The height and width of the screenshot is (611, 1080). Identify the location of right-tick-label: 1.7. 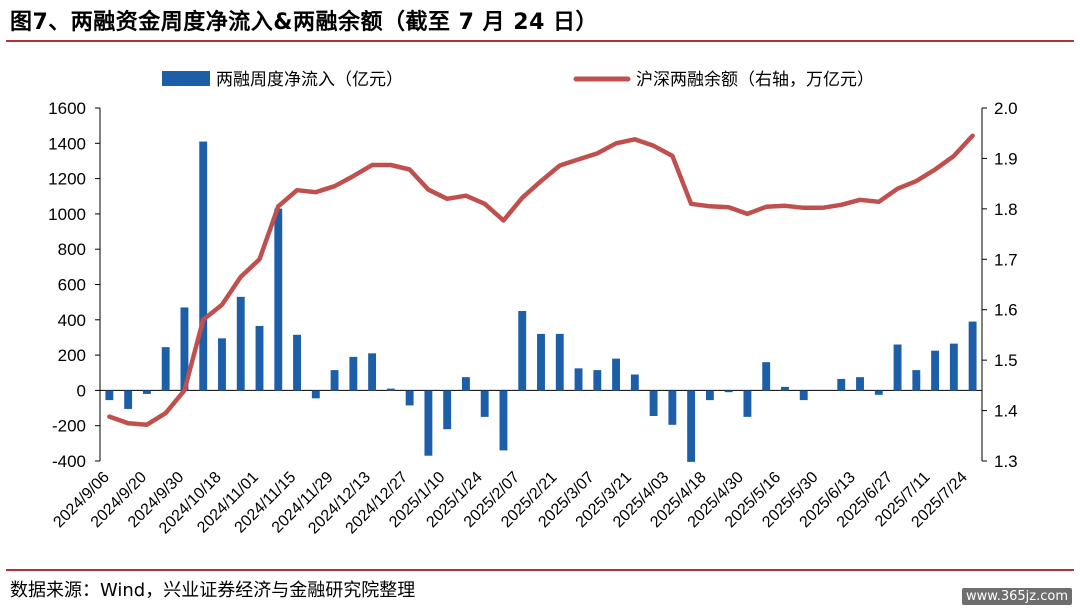
(1006, 259).